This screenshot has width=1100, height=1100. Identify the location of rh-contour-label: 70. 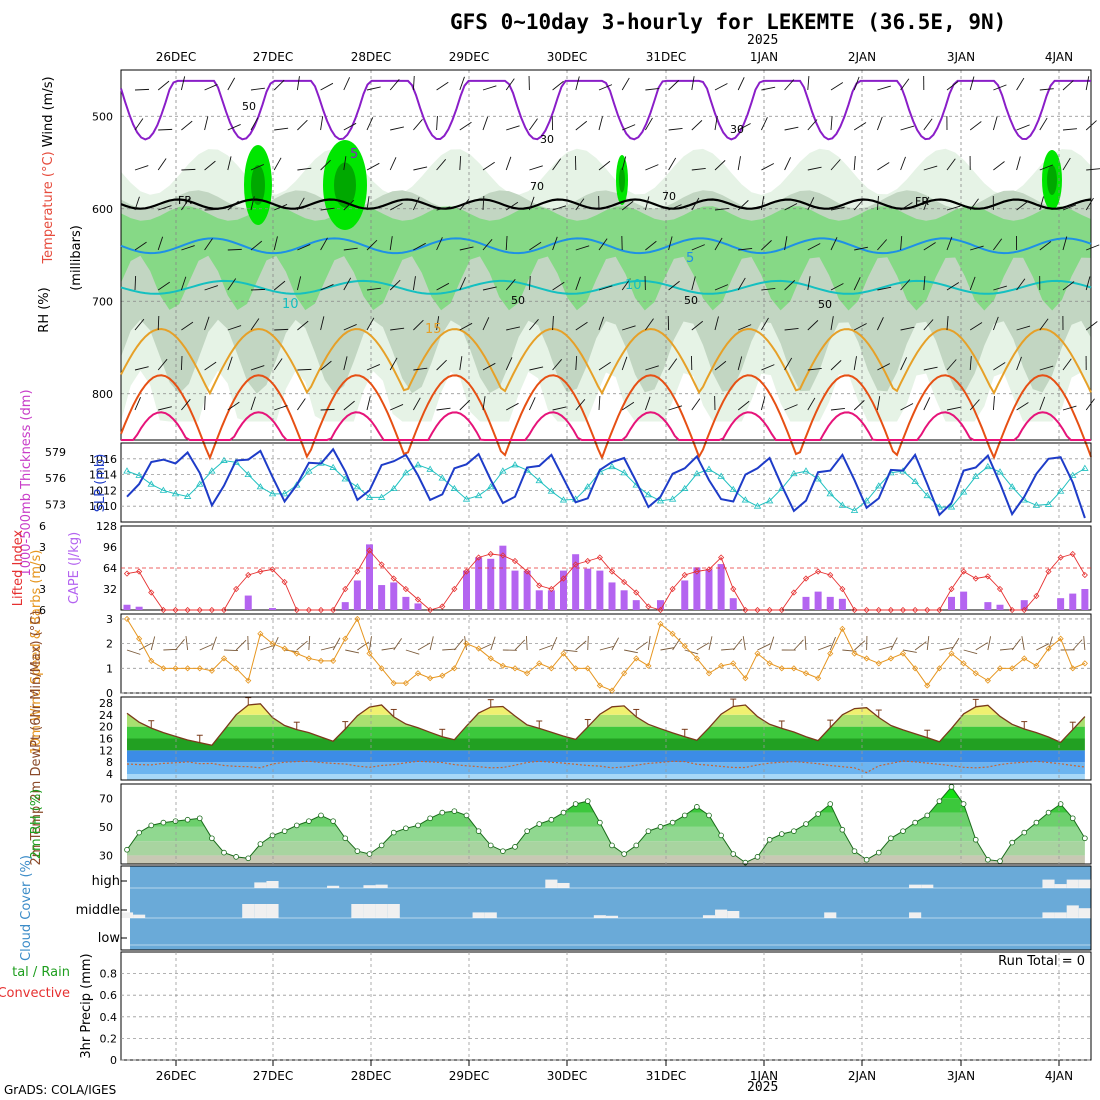
(669, 196).